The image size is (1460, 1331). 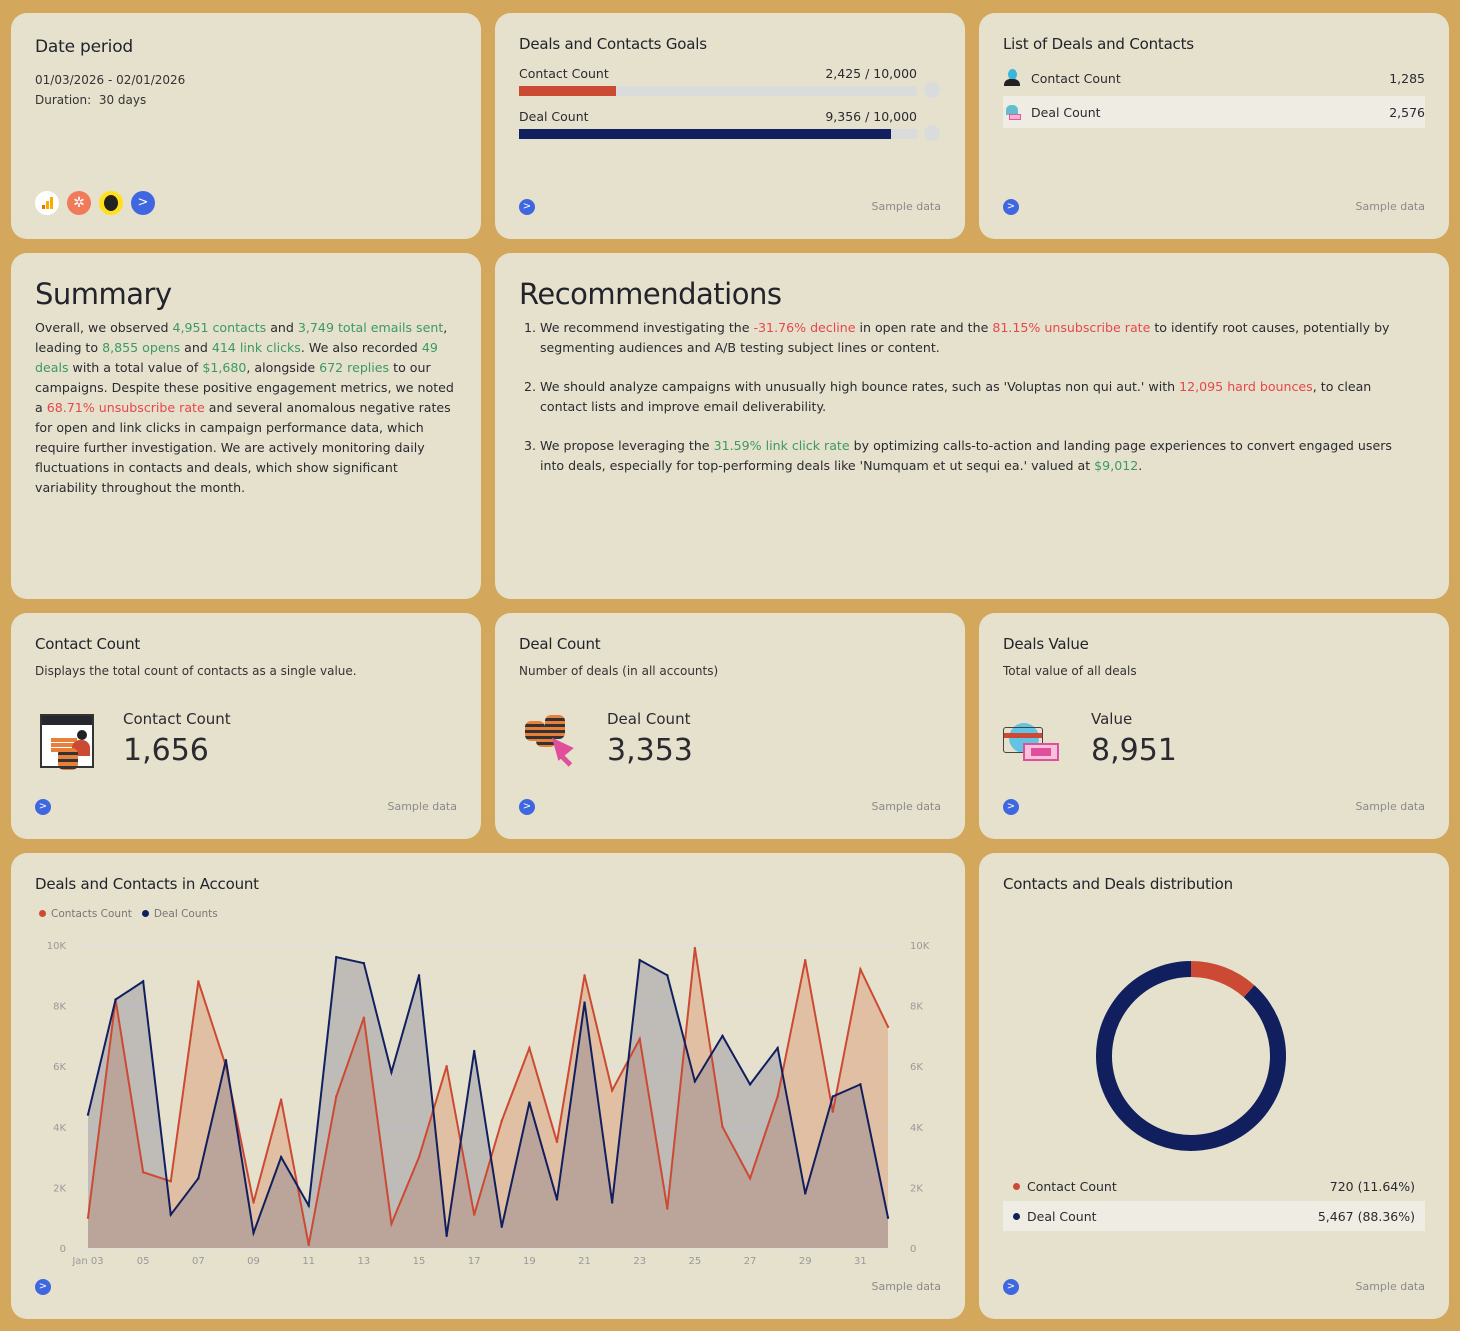 I want to click on text-segment: and, so click(x=282, y=327).